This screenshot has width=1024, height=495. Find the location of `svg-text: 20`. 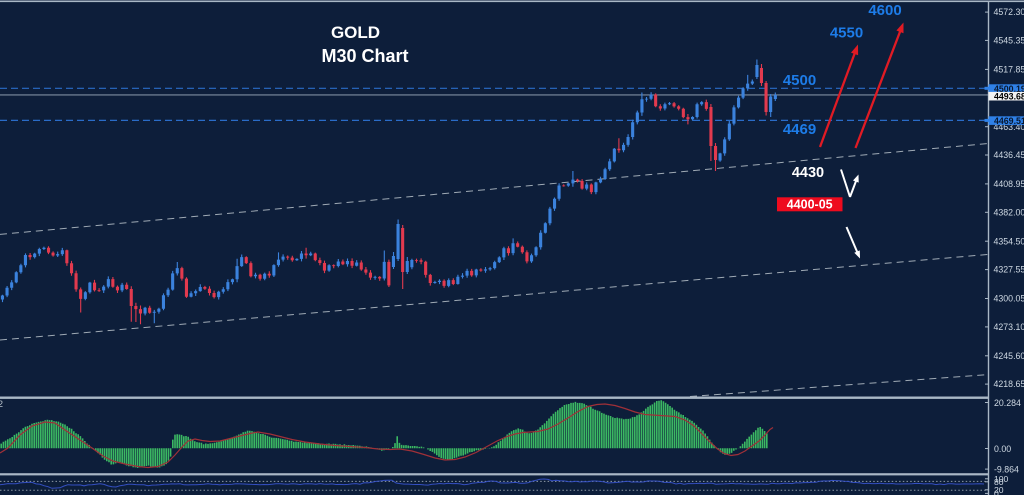

svg-text: 20 is located at coordinates (999, 490).